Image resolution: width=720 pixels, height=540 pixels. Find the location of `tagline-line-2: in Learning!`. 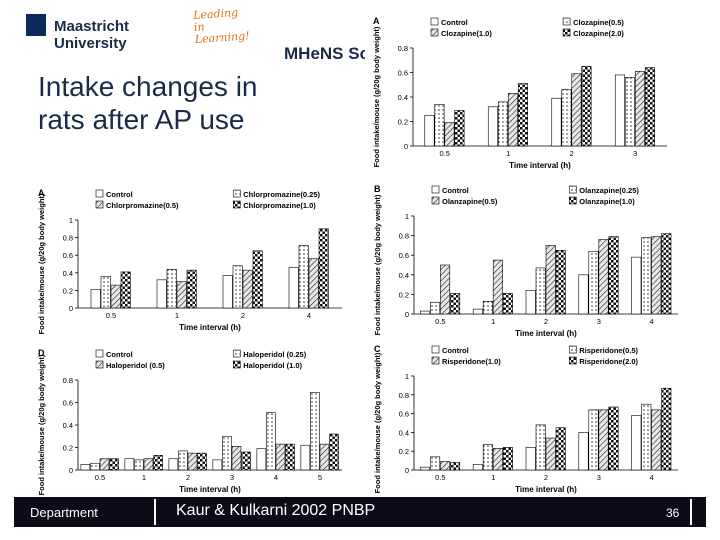

tagline-line-2: in Learning! is located at coordinates (221, 33).